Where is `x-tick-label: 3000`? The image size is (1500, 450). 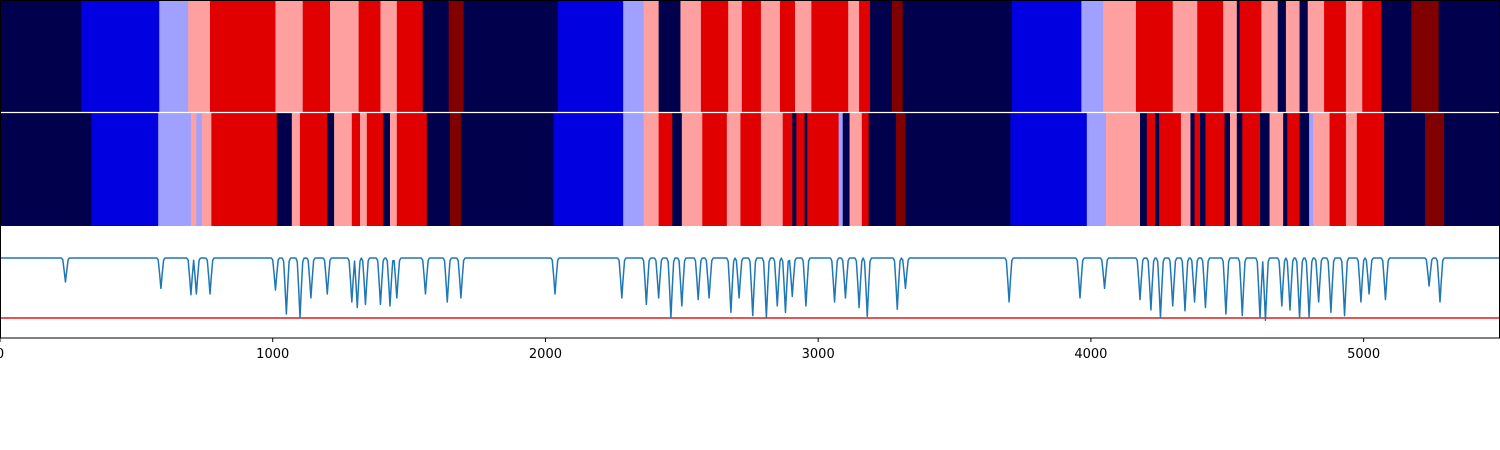 x-tick-label: 3000 is located at coordinates (818, 354).